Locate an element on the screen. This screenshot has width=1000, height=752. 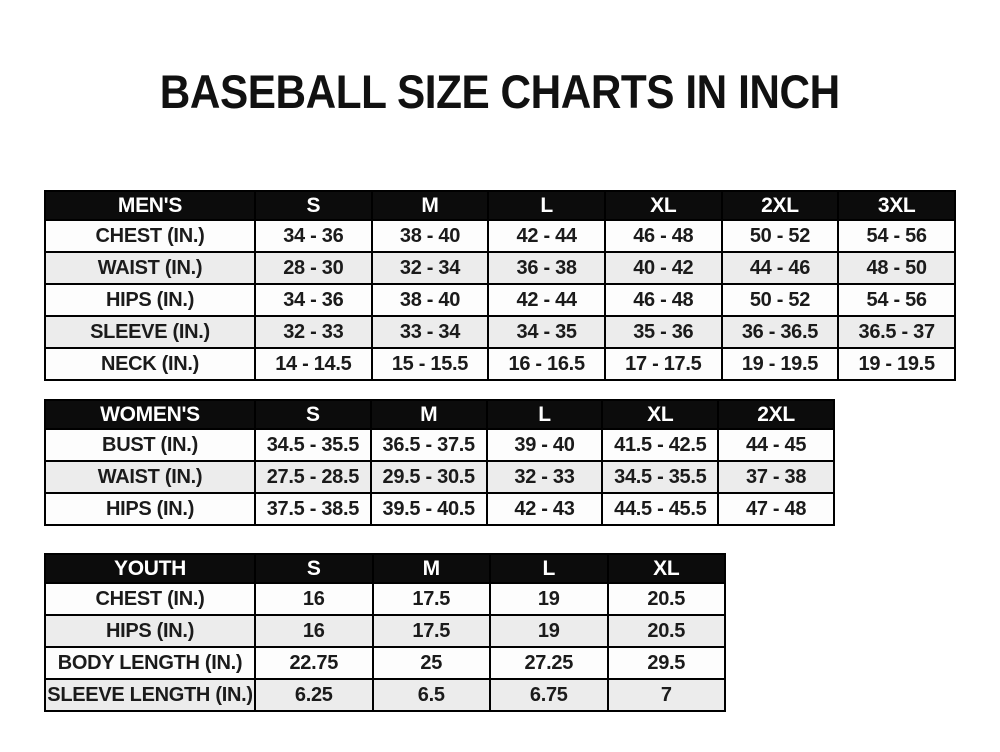
size-value-cell: 6.5 is located at coordinates (431, 695).